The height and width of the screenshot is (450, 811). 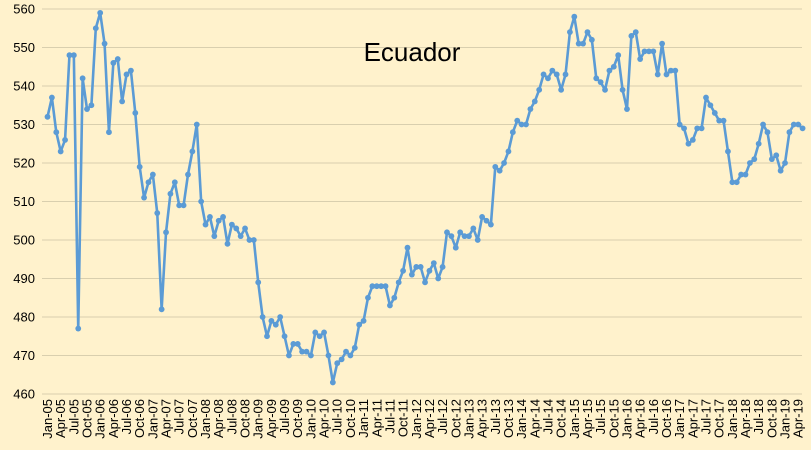 What do you see at coordinates (73, 416) in the screenshot?
I see `x-tick-label: Jul-05` at bounding box center [73, 416].